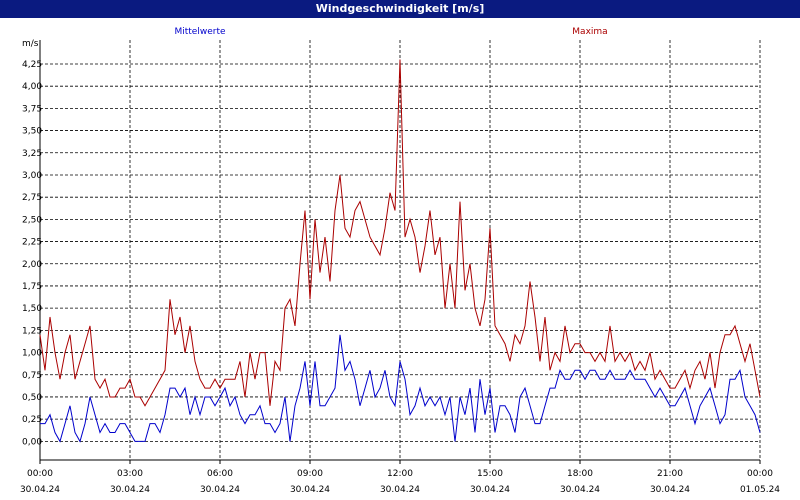 The height and width of the screenshot is (500, 800). What do you see at coordinates (670, 474) in the screenshot?
I see `x-tick-label: 21:00` at bounding box center [670, 474].